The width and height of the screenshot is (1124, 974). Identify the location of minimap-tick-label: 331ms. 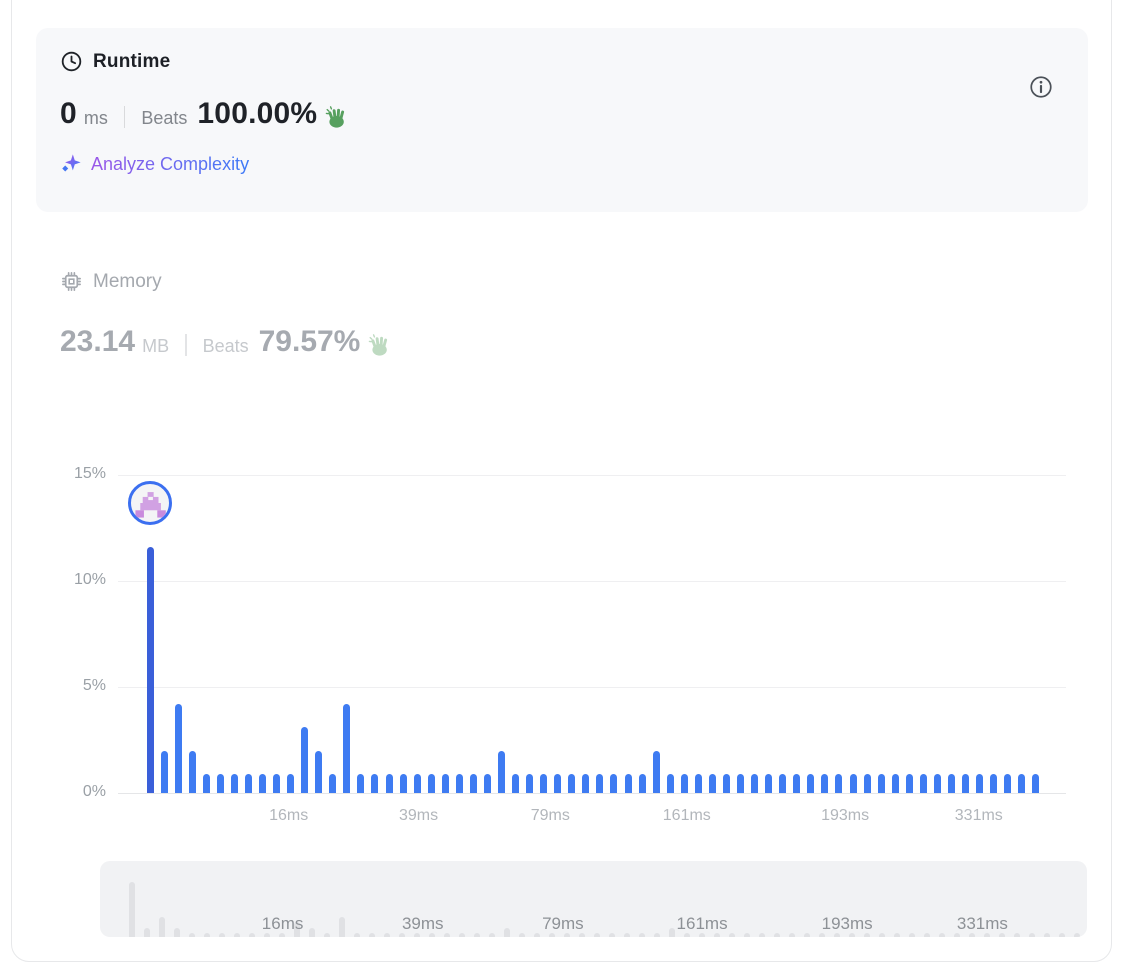
(982, 923).